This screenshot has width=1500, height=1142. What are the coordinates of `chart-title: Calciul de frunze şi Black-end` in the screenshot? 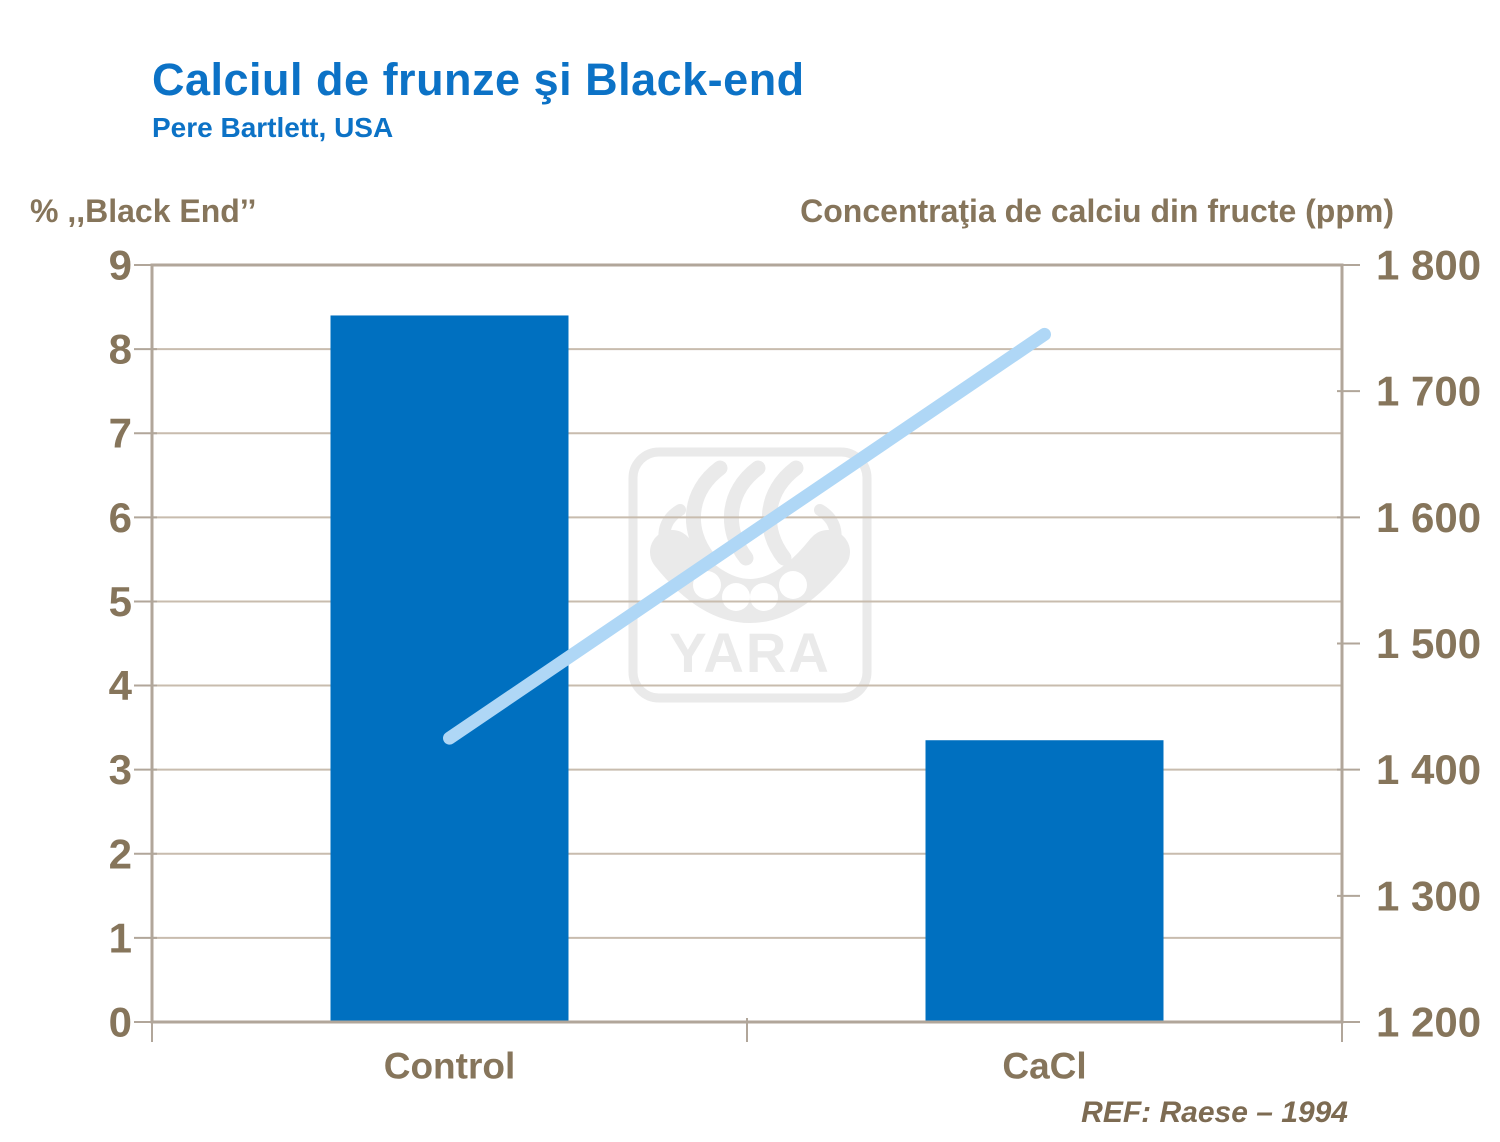 It's located at (478, 79).